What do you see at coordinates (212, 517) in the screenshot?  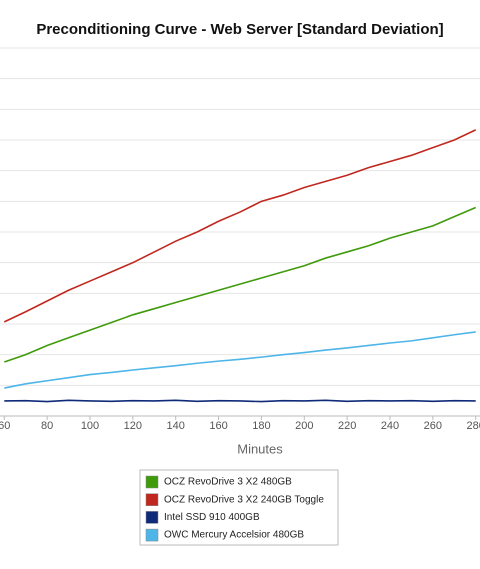 I see `legend-label: Intel SSD 910 400GB` at bounding box center [212, 517].